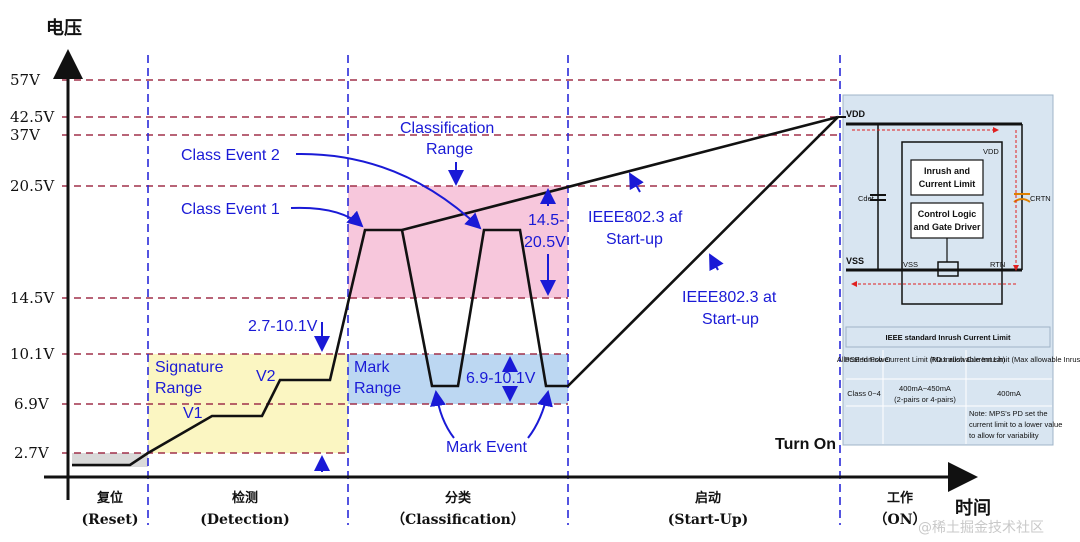 Image resolution: width=1080 pixels, height=542 pixels. What do you see at coordinates (1015, 424) in the screenshot?
I see `inset-note-2: current limit to a lower value` at bounding box center [1015, 424].